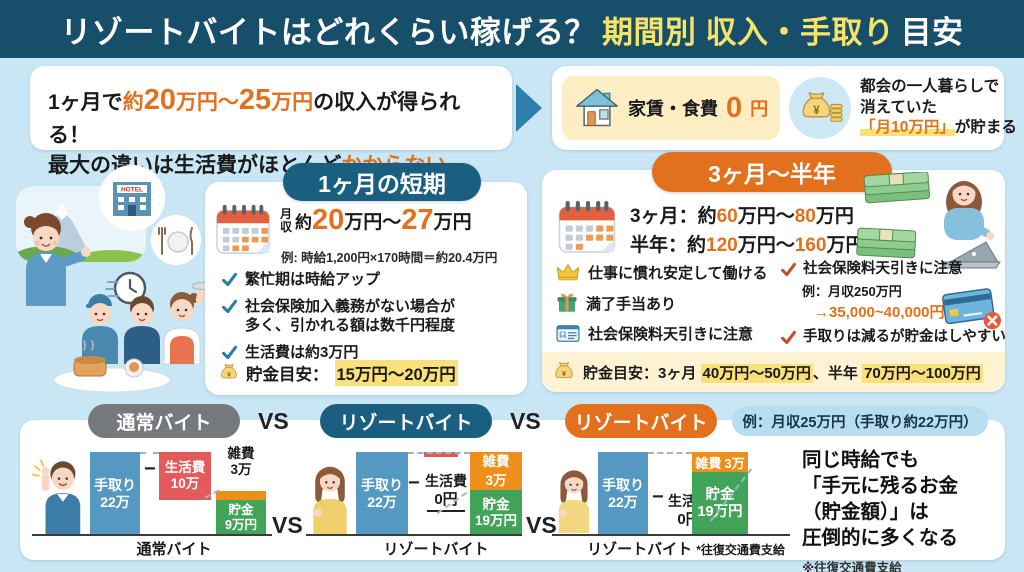  Describe the element at coordinates (816, 111) in the screenshot. I see `yen-symbol: ¥` at that location.